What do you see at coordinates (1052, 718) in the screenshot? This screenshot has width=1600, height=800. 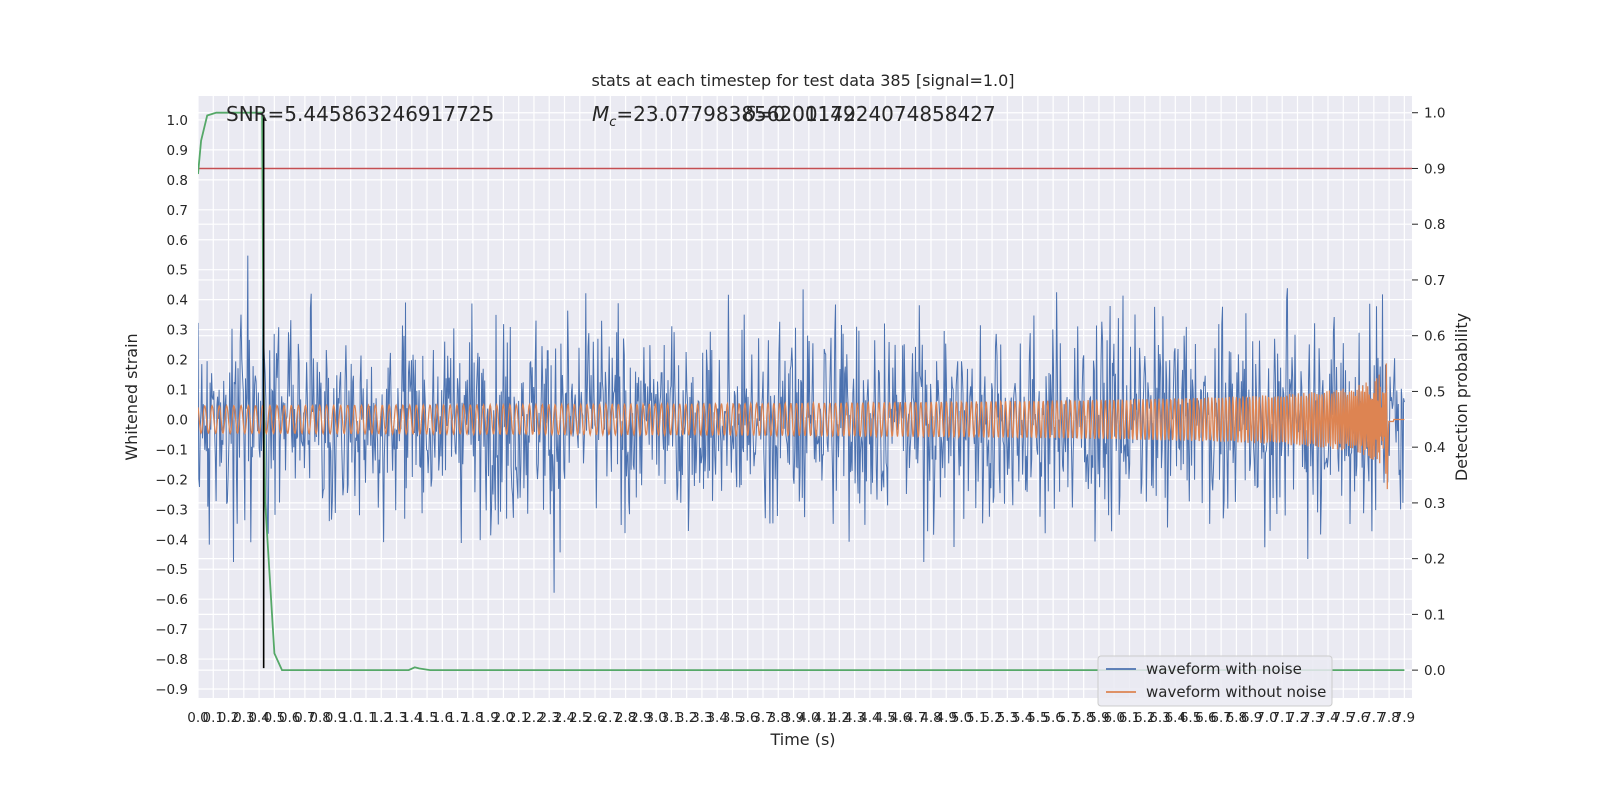 I see `x-tick-label: 5.6` at bounding box center [1052, 718].